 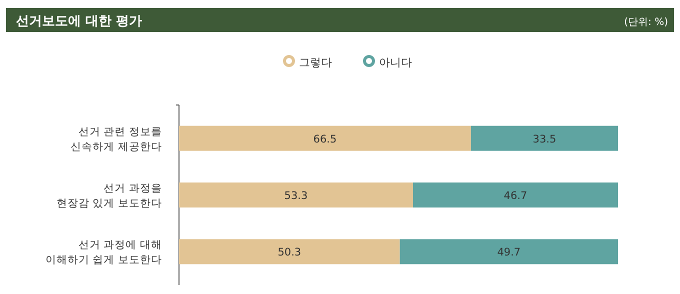 I want to click on data-label: 49.7, so click(x=509, y=252).